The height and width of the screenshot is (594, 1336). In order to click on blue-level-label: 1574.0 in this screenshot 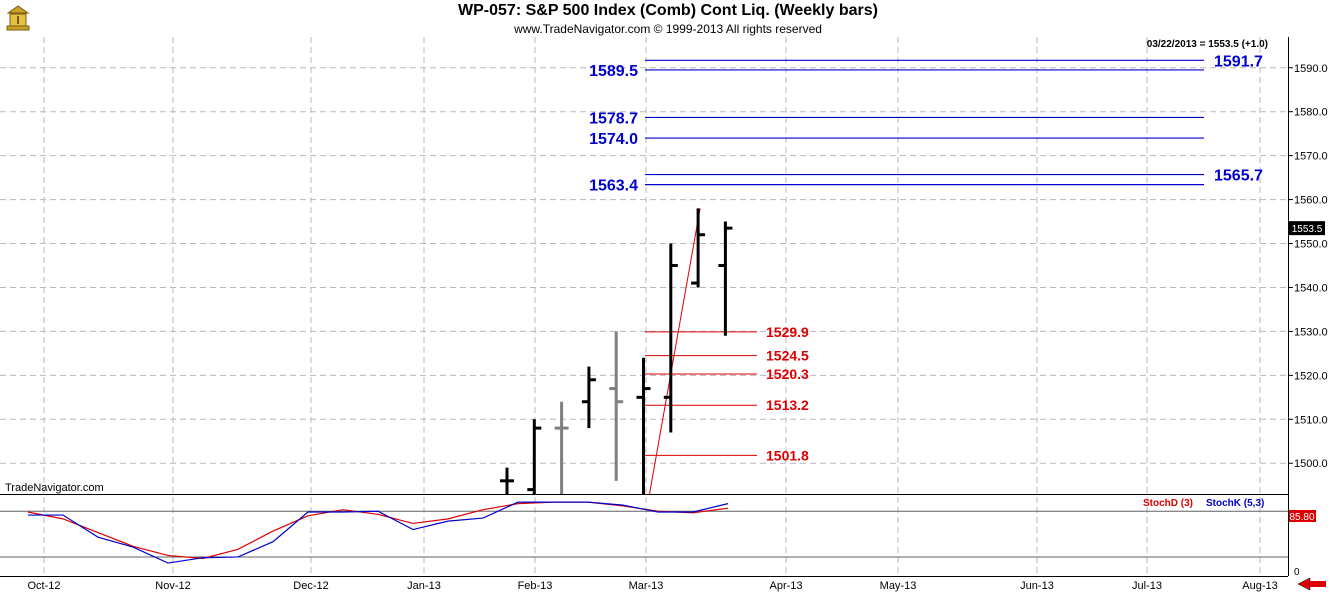, I will do `click(613, 139)`.